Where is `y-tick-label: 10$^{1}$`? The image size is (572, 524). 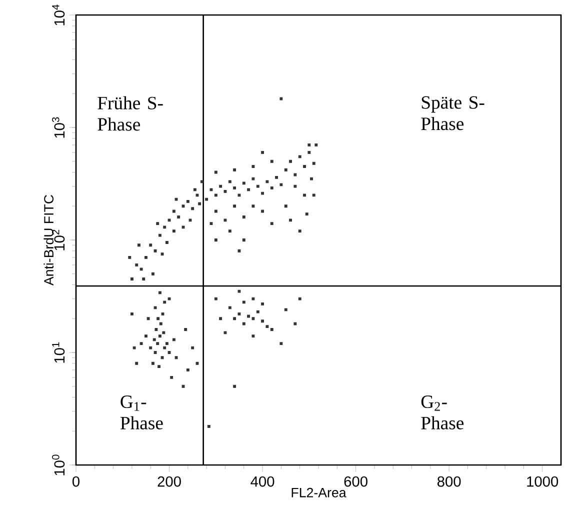 y-tick-label: 10$^{1}$ is located at coordinates (58, 352).